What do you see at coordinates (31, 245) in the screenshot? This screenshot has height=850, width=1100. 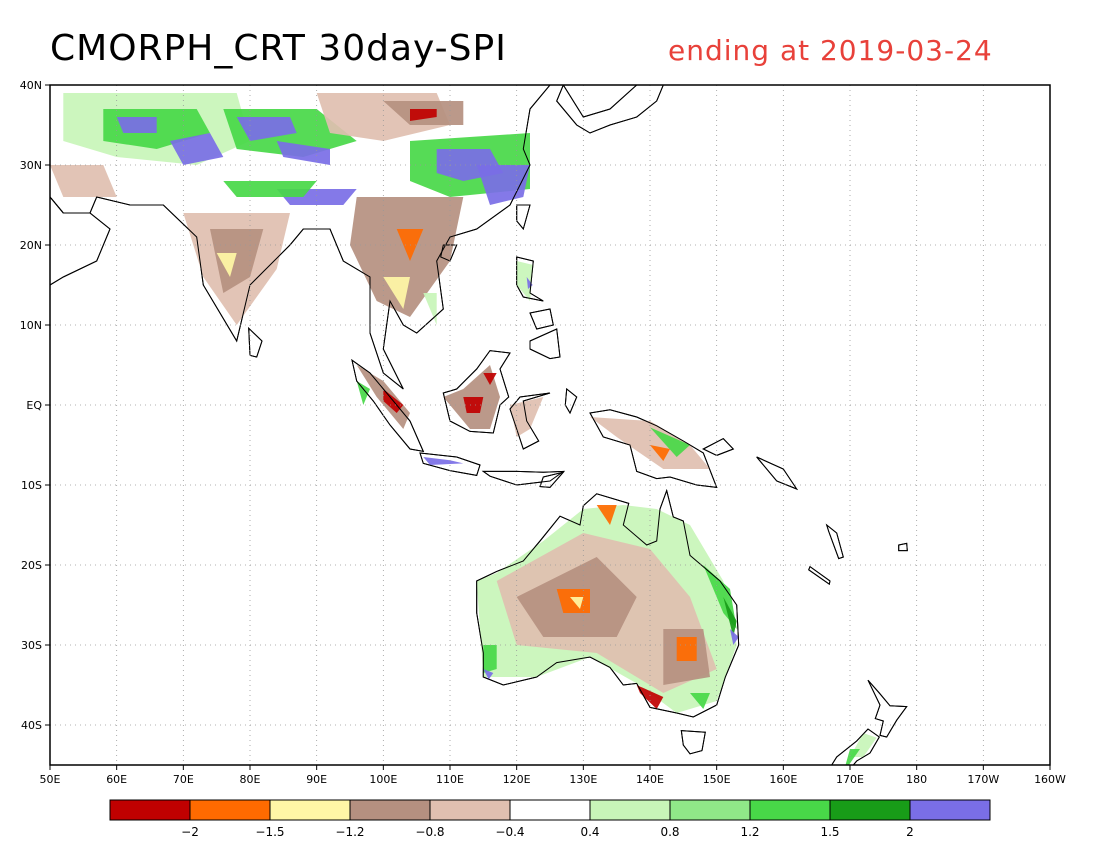 I see `lat-tick-label: 20N` at bounding box center [31, 245].